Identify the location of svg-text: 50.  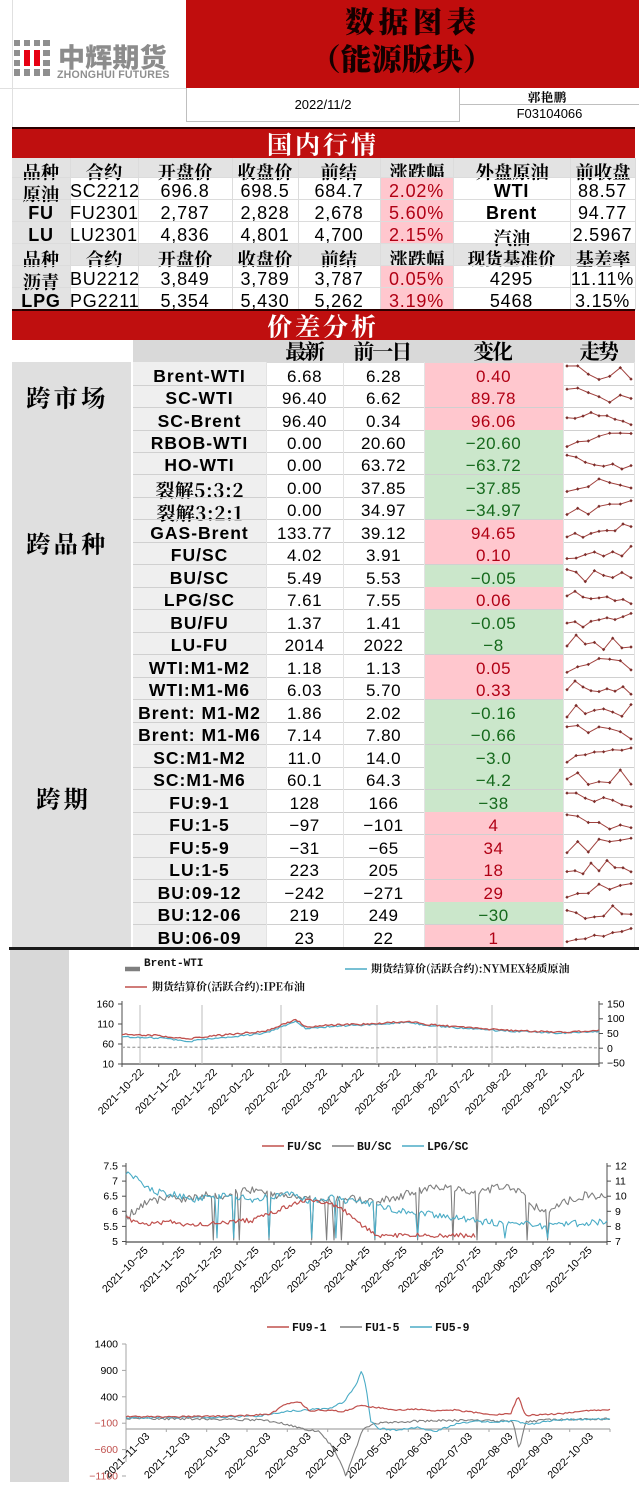
(613, 1034).